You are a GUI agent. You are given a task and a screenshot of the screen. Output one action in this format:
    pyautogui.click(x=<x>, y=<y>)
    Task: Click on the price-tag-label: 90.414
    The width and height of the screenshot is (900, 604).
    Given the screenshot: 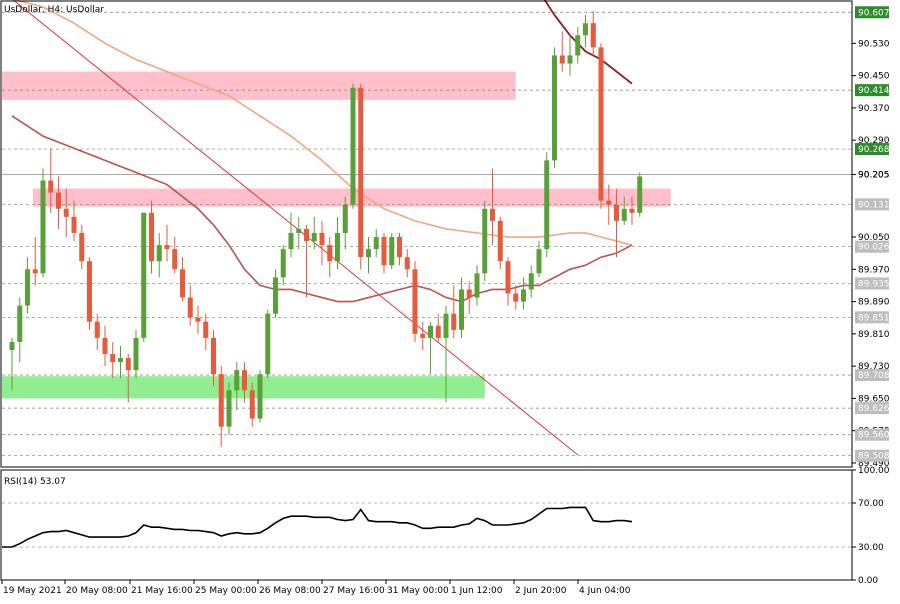 What is the action you would take?
    pyautogui.click(x=874, y=91)
    